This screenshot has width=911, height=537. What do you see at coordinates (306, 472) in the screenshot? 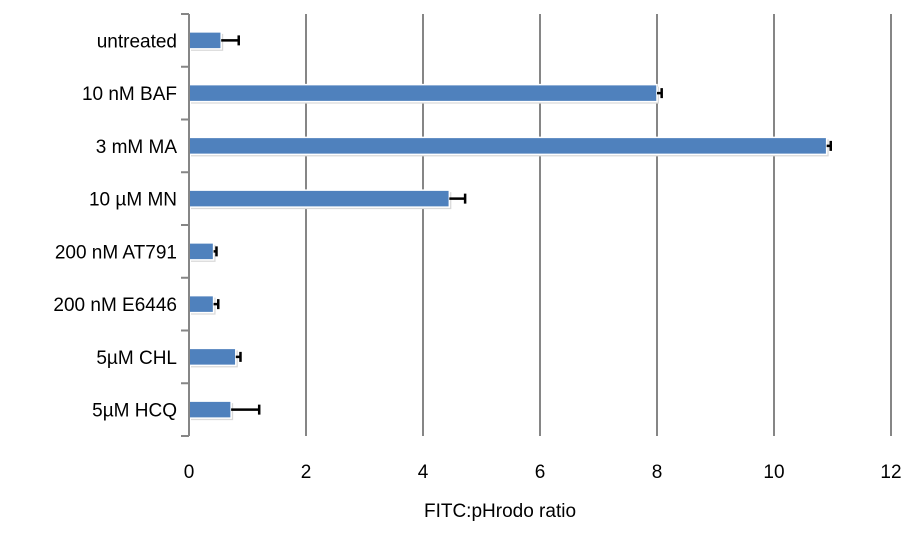
I see `x-tick-label: 2` at bounding box center [306, 472].